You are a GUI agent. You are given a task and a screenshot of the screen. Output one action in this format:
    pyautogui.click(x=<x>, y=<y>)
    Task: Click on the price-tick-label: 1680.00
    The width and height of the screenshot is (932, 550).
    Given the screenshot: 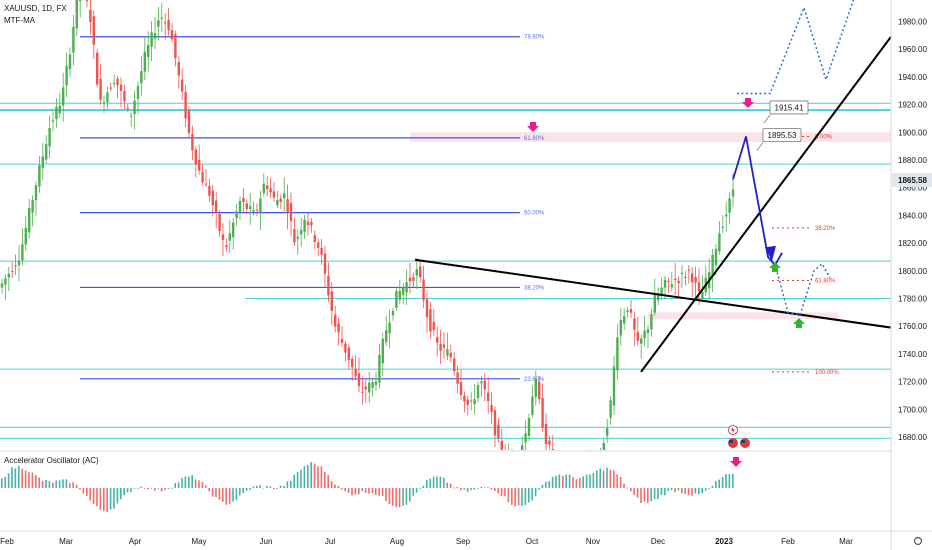 What is the action you would take?
    pyautogui.click(x=912, y=437)
    